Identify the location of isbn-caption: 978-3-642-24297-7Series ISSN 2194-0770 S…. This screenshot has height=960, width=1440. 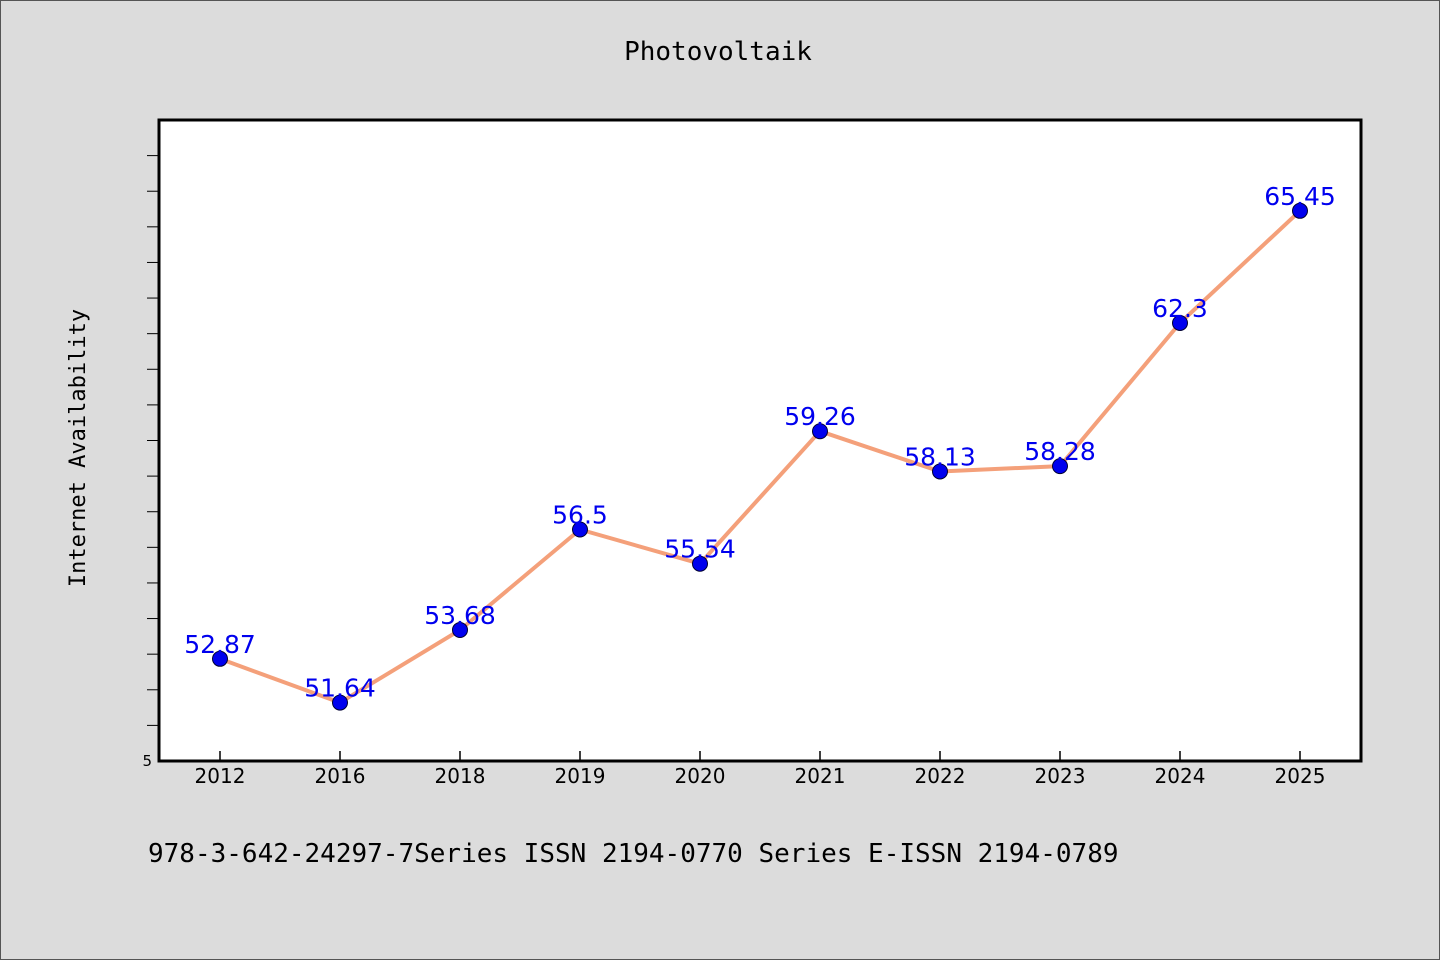
(633, 854).